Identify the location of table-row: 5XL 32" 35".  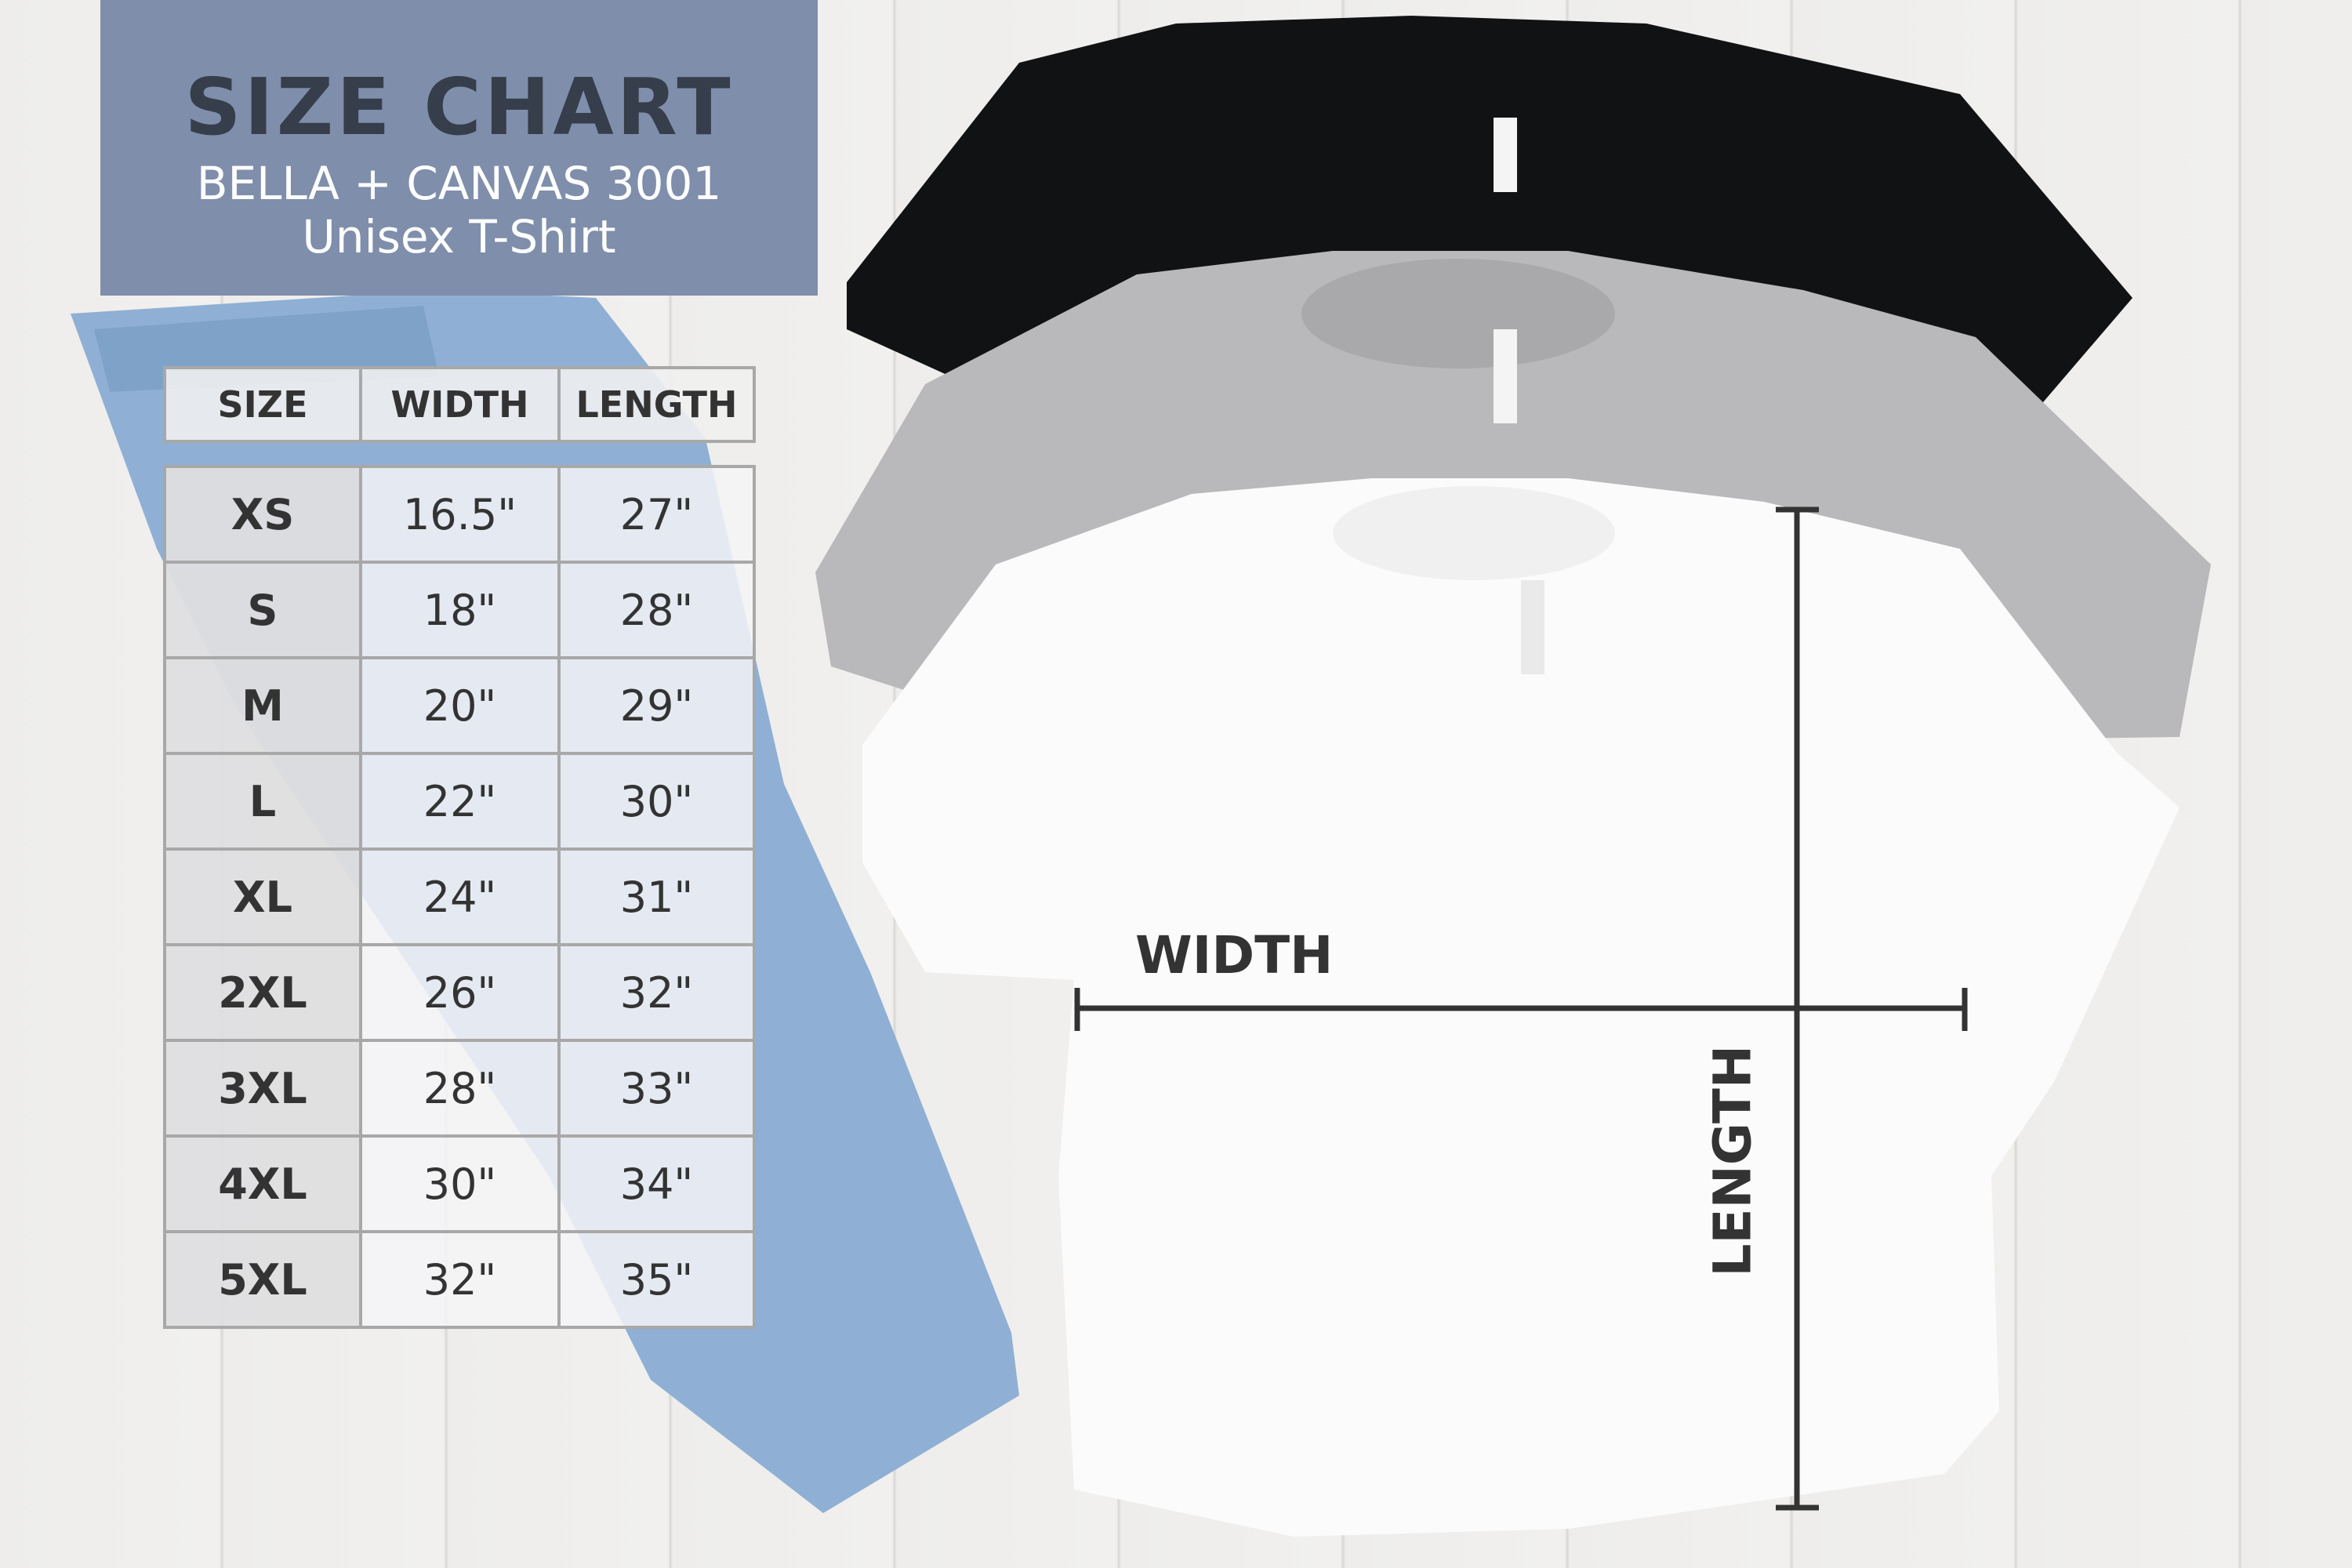
(460, 1279).